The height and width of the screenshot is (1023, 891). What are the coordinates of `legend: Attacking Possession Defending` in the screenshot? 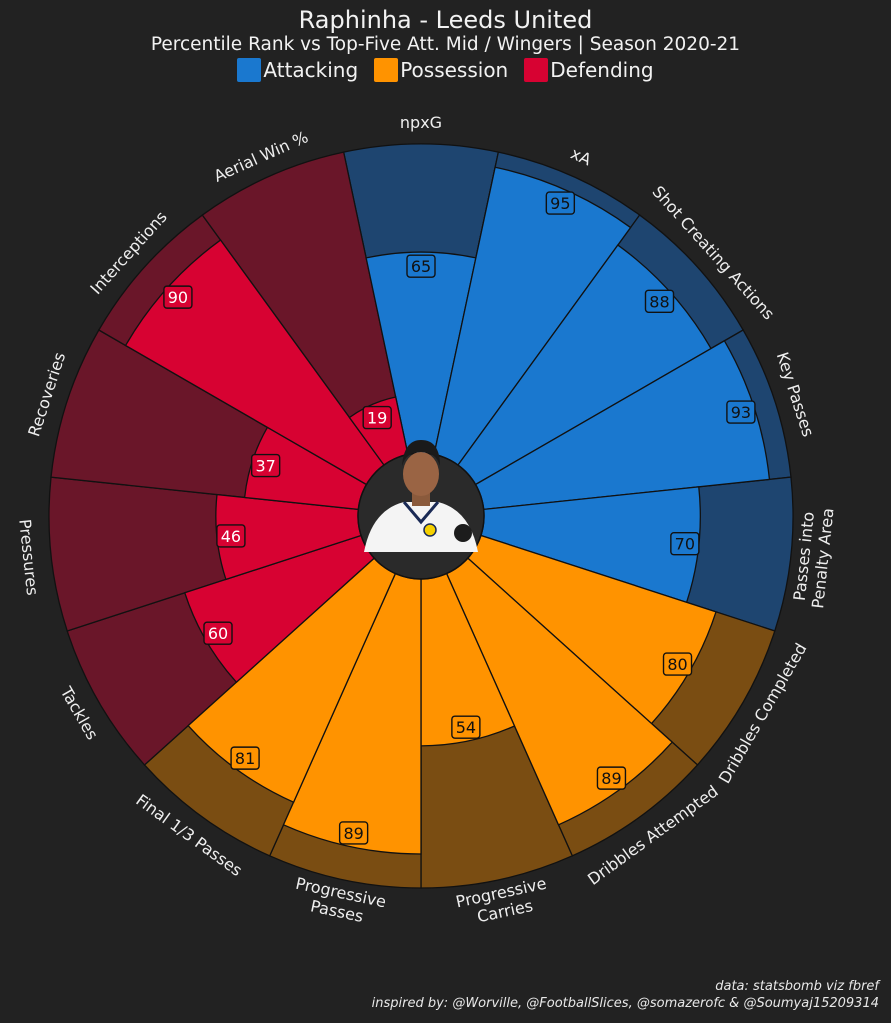 It's located at (445, 70).